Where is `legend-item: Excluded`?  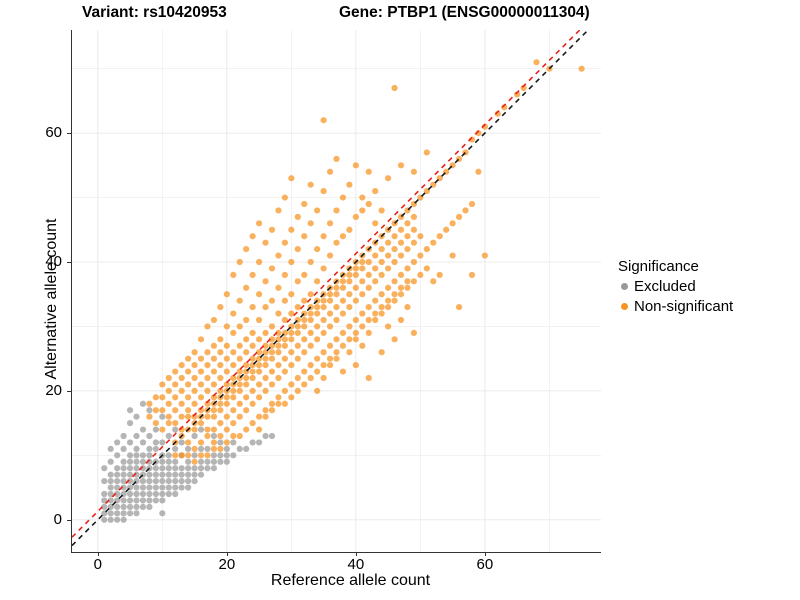 legend-item: Excluded is located at coordinates (675, 286).